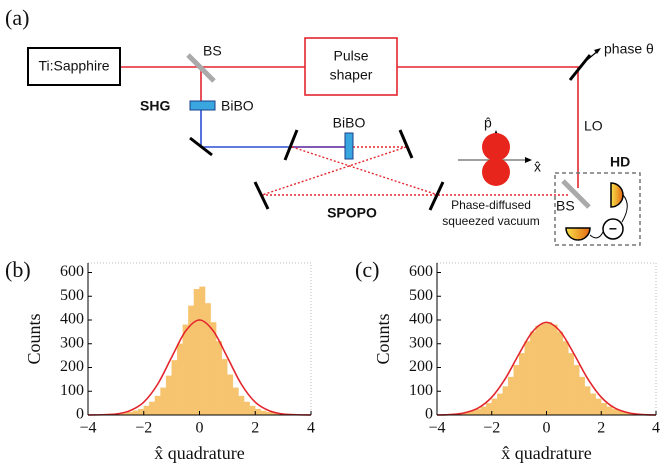 The height and width of the screenshot is (467, 672). I want to click on pulse-shaper-label: shaper, so click(351, 75).